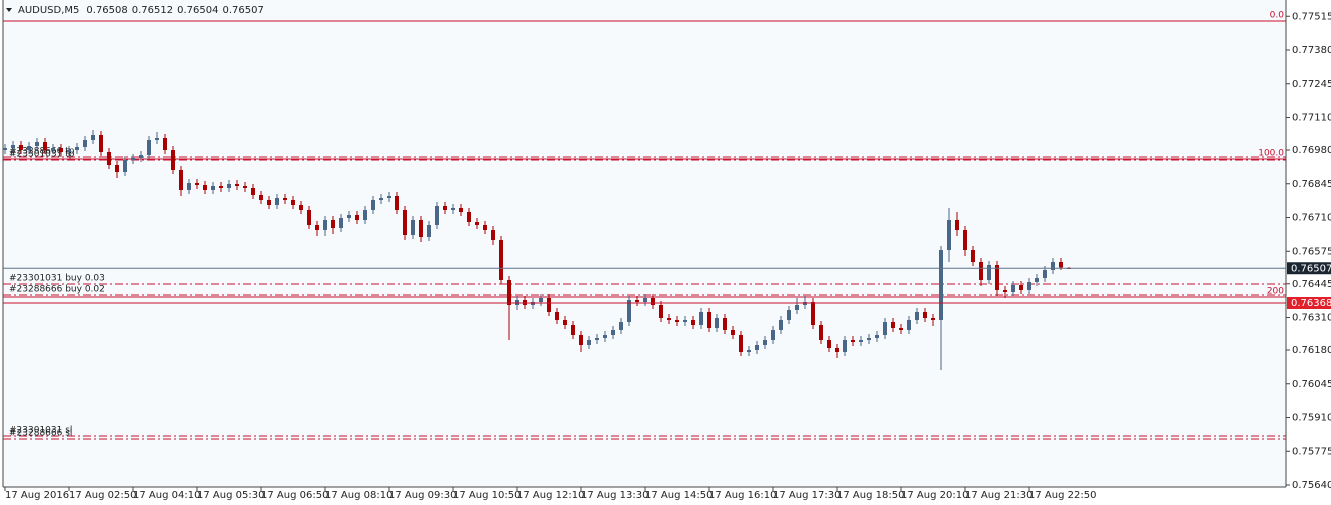 Image resolution: width=1331 pixels, height=505 pixels. Describe the element at coordinates (1311, 50) in the screenshot. I see `y-tick-label: 0.77380` at that location.